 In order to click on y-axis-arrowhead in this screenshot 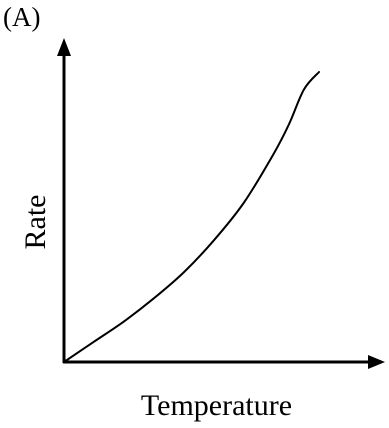, I will do `click(64, 47)`.